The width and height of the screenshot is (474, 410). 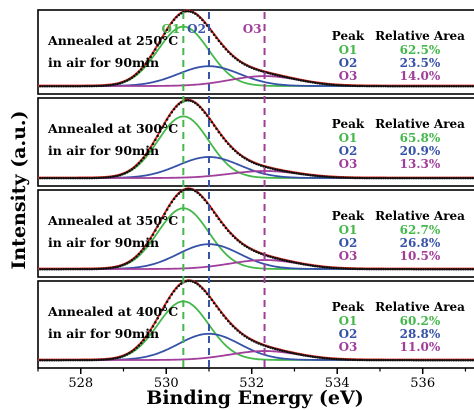 What do you see at coordinates (171, 29) in the screenshot?
I see `reference-label-o1: O1` at bounding box center [171, 29].